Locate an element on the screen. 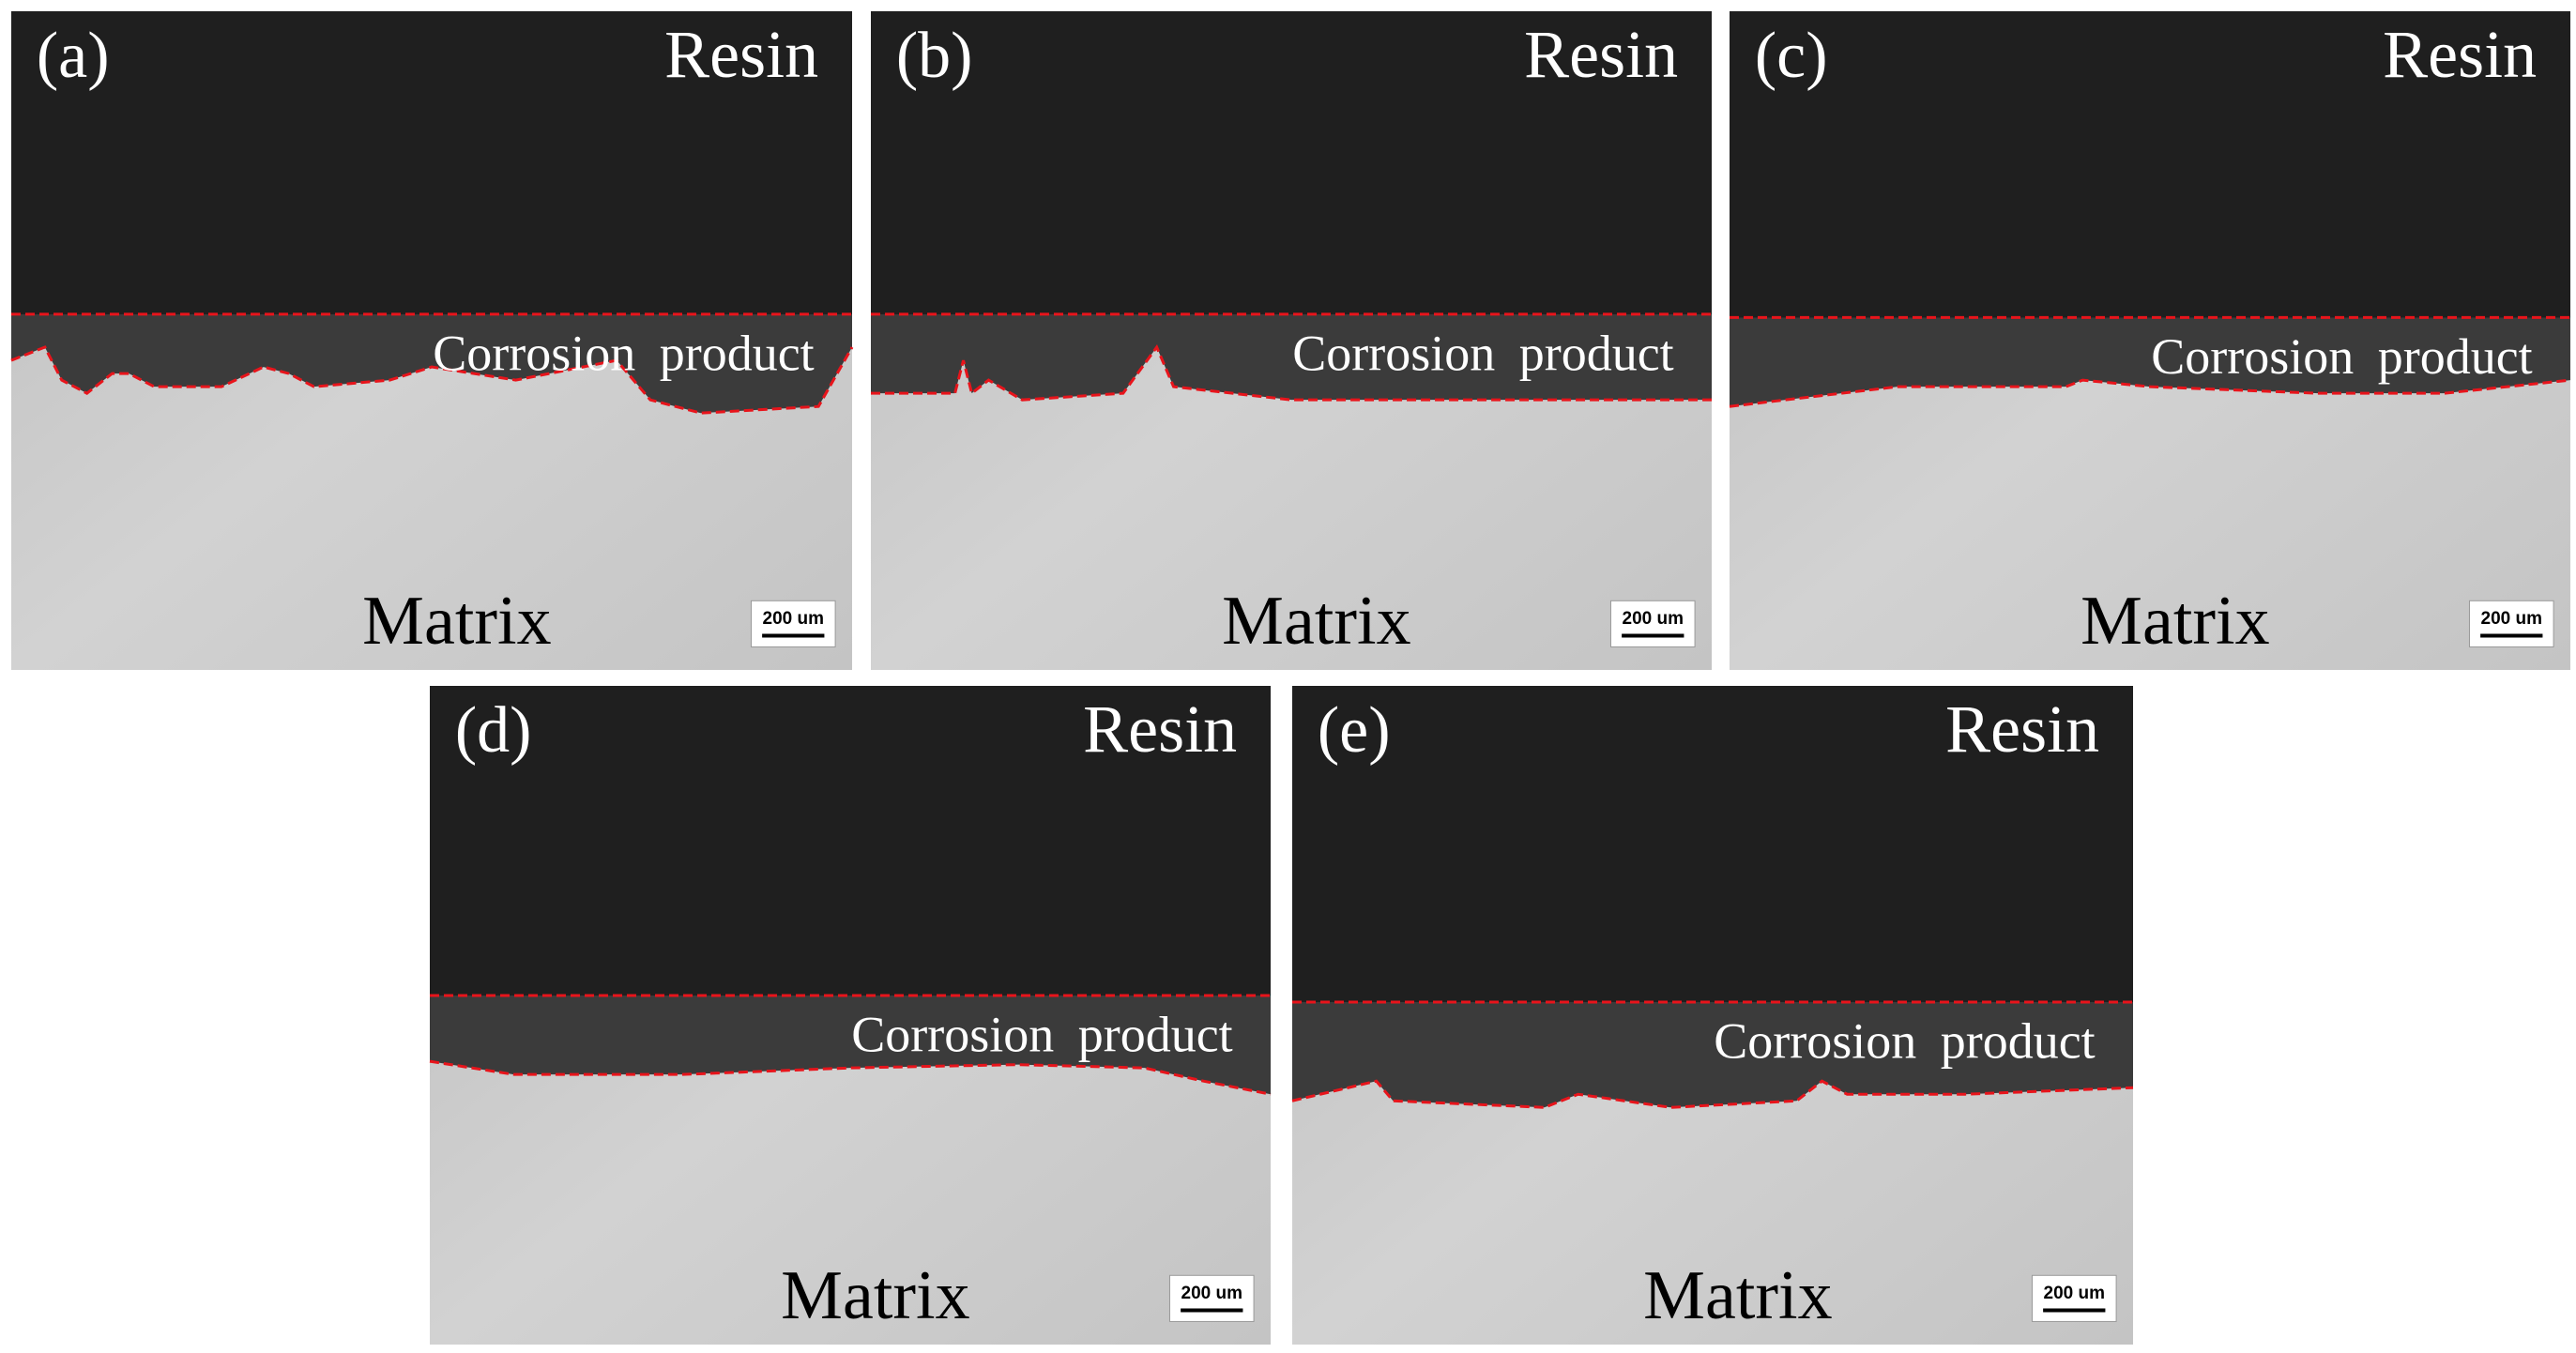 This screenshot has height=1353, width=2576. panel-label: (a) is located at coordinates (73, 56).